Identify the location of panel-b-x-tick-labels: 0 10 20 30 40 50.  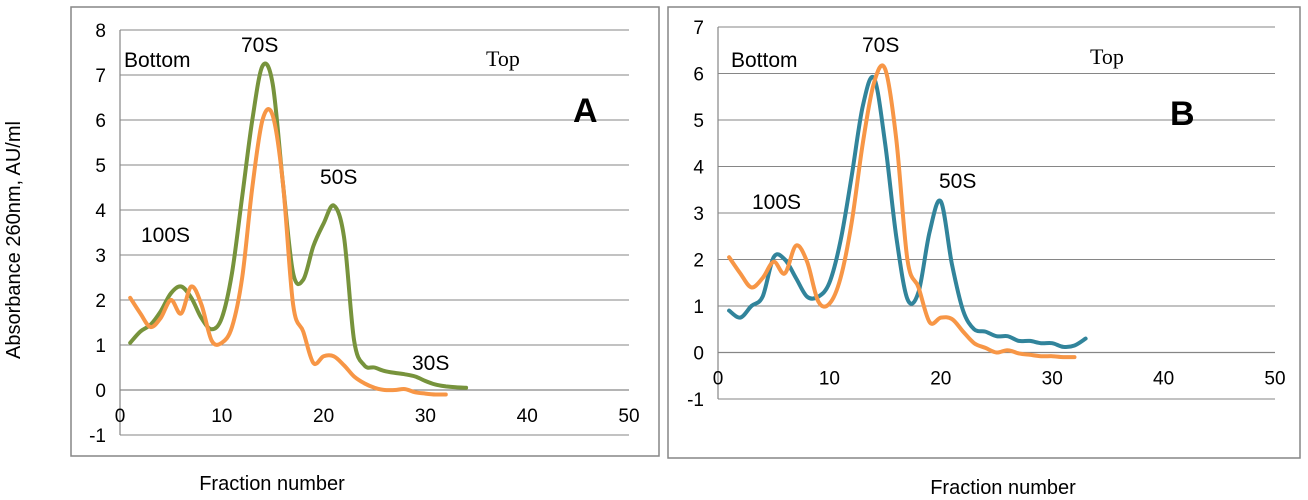
(999, 379).